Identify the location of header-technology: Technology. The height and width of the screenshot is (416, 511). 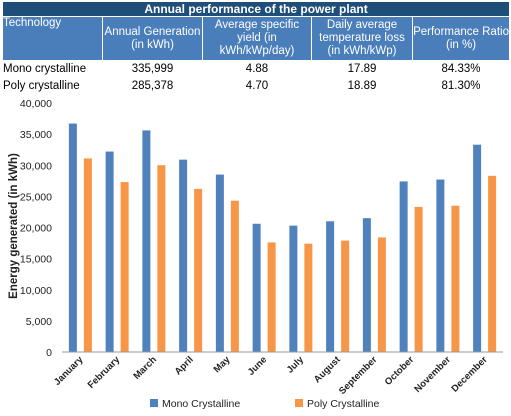
(52, 38).